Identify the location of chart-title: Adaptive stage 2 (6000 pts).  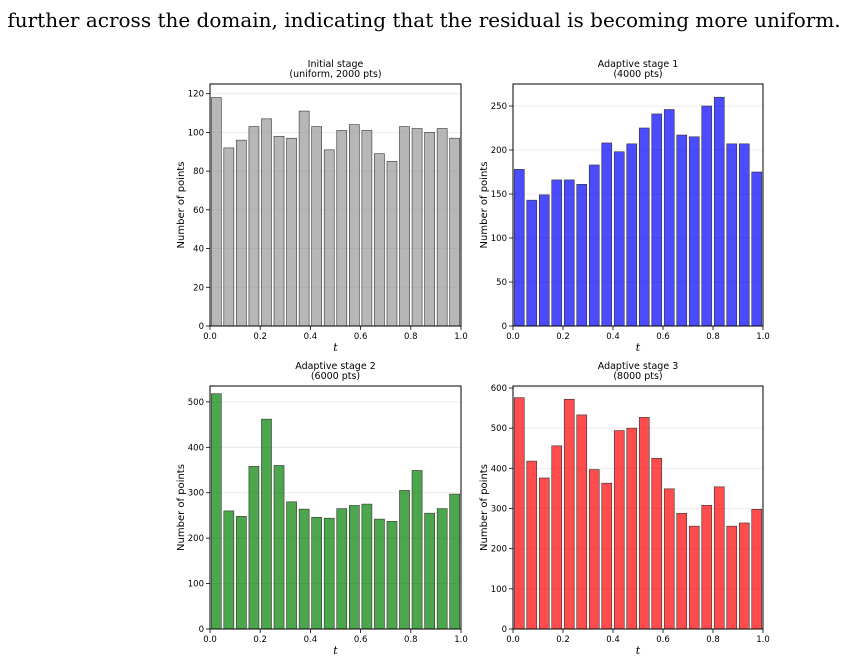
(335, 371).